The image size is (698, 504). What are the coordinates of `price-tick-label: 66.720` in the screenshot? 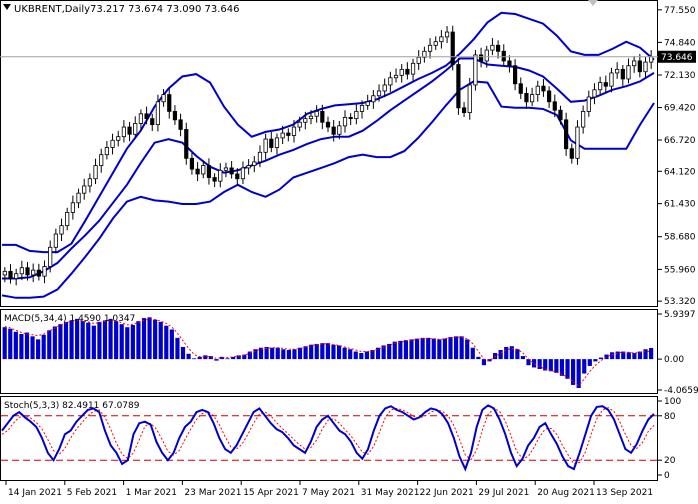 It's located at (680, 141).